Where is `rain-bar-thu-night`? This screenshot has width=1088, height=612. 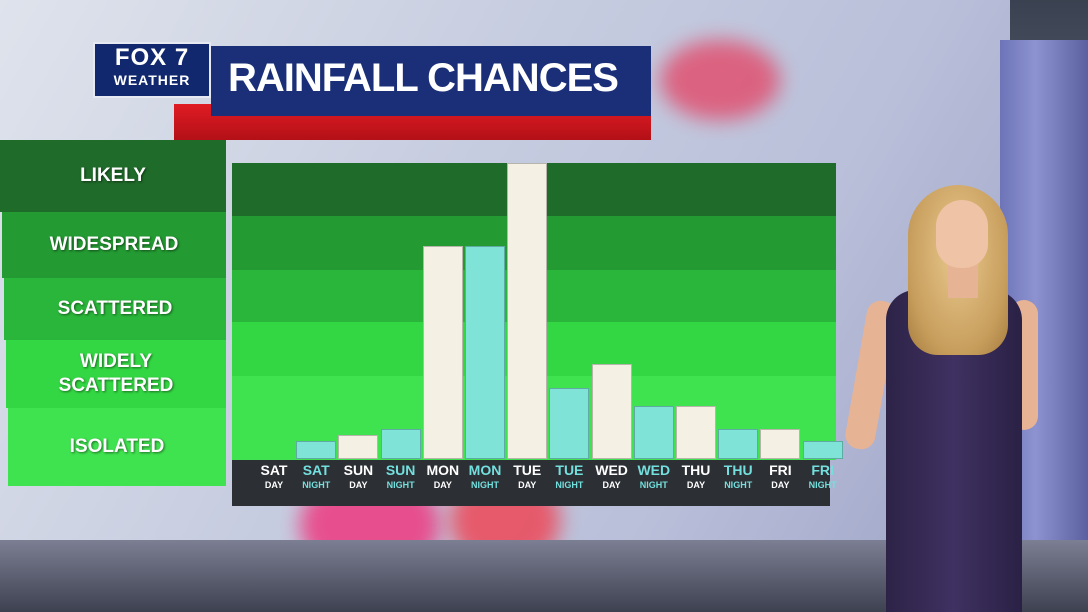
rain-bar-thu-night is located at coordinates (738, 444).